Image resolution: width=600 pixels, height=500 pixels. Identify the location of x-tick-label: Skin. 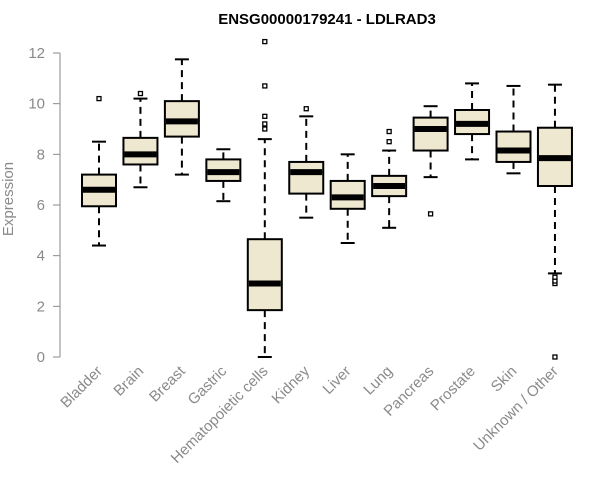
(504, 379).